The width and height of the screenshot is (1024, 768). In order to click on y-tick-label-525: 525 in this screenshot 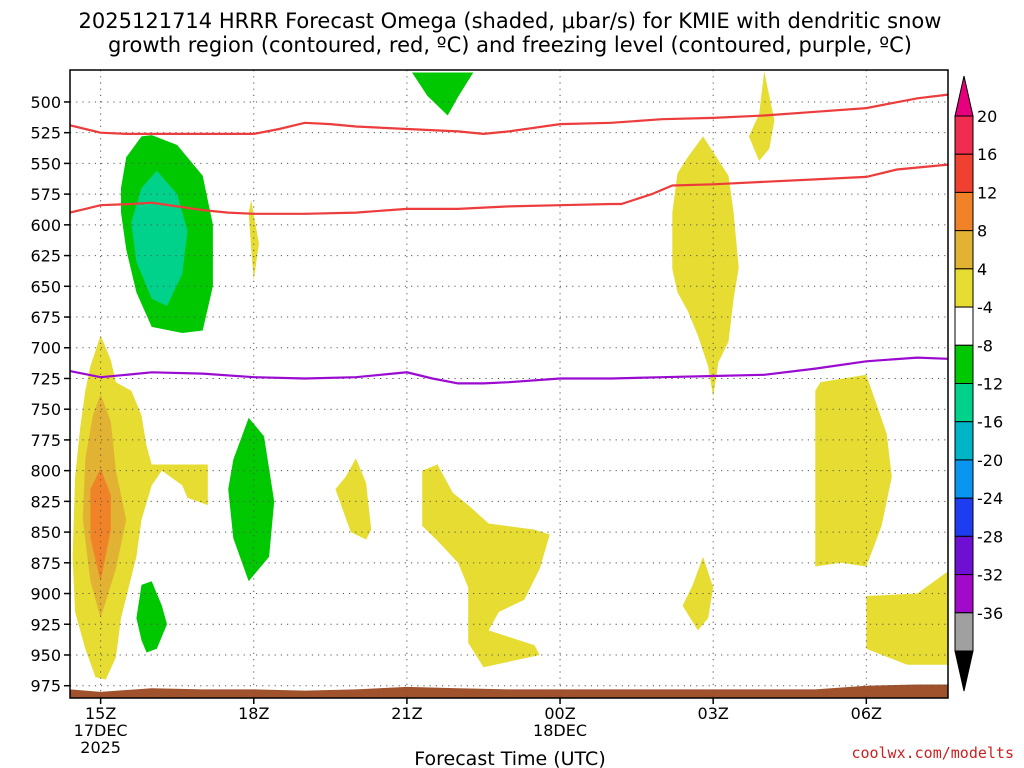, I will do `click(45, 133)`.